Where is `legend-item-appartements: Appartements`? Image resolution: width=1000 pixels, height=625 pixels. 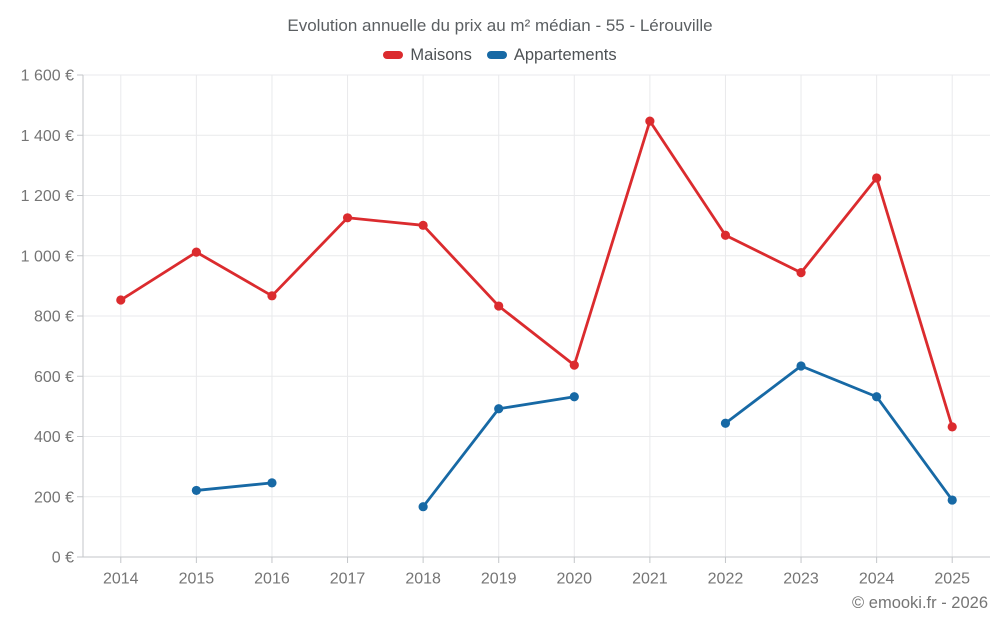
legend-item-appartements: Appartements is located at coordinates (551, 55).